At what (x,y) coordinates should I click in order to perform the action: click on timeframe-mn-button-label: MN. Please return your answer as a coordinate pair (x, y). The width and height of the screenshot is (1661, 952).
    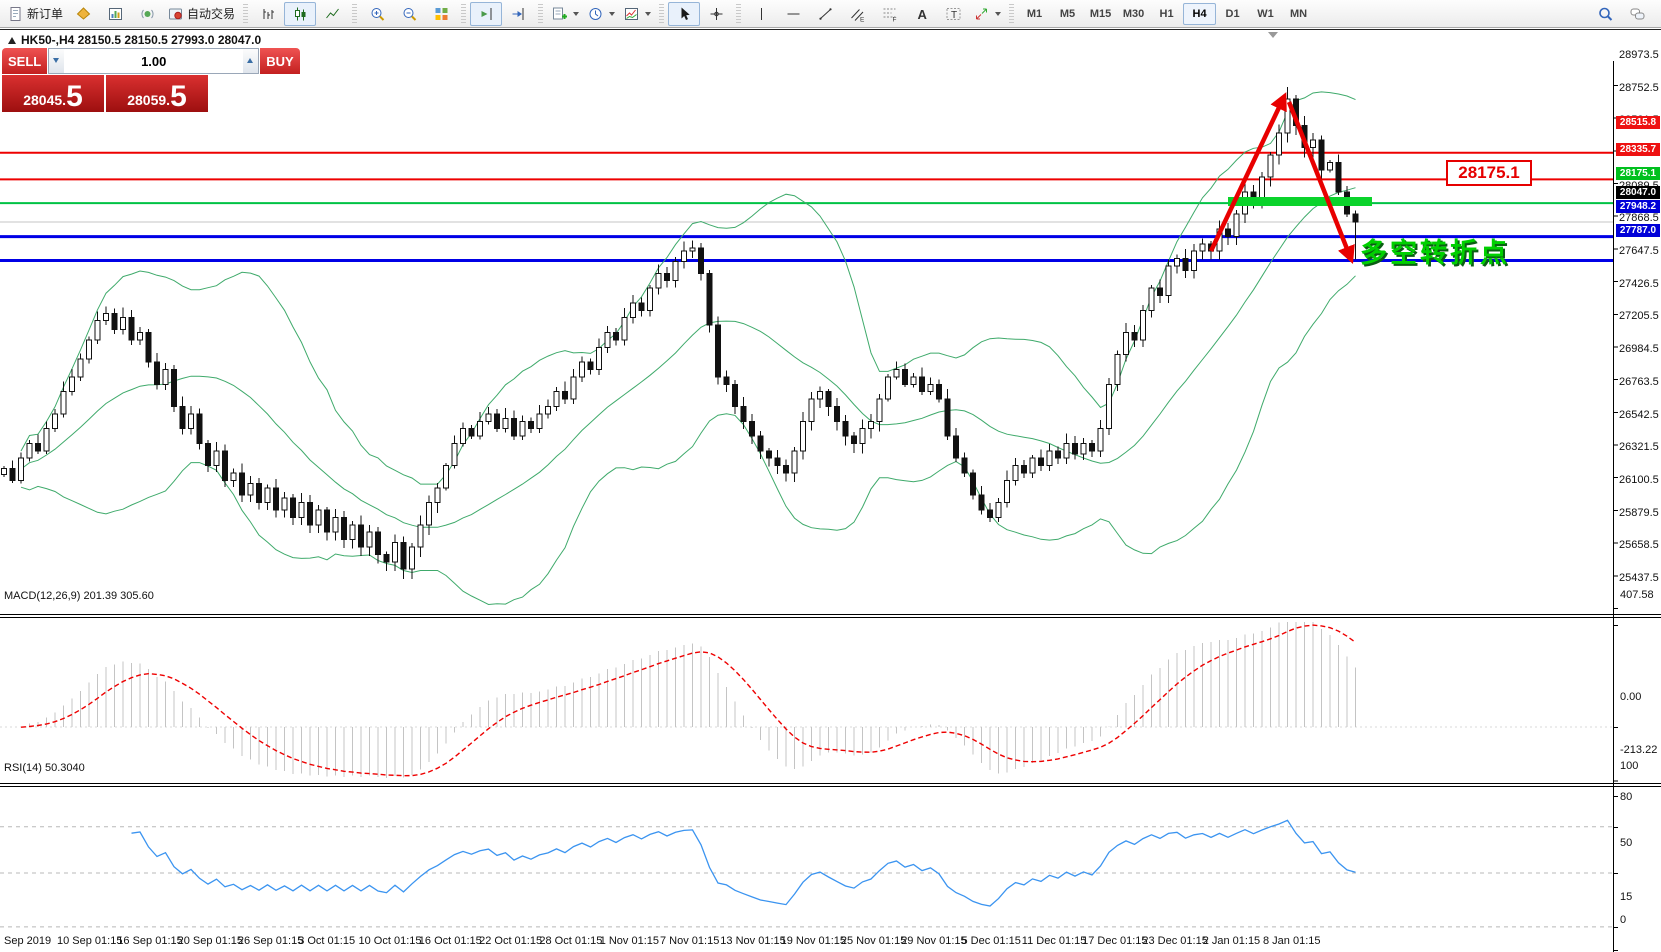
    Looking at the image, I should click on (1298, 13).